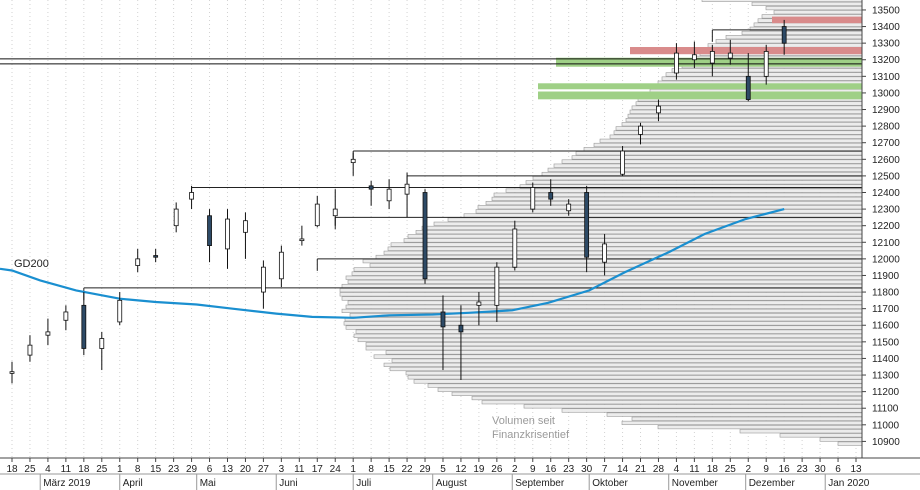 The height and width of the screenshot is (490, 920). I want to click on month-label: März 2019, so click(67, 483).